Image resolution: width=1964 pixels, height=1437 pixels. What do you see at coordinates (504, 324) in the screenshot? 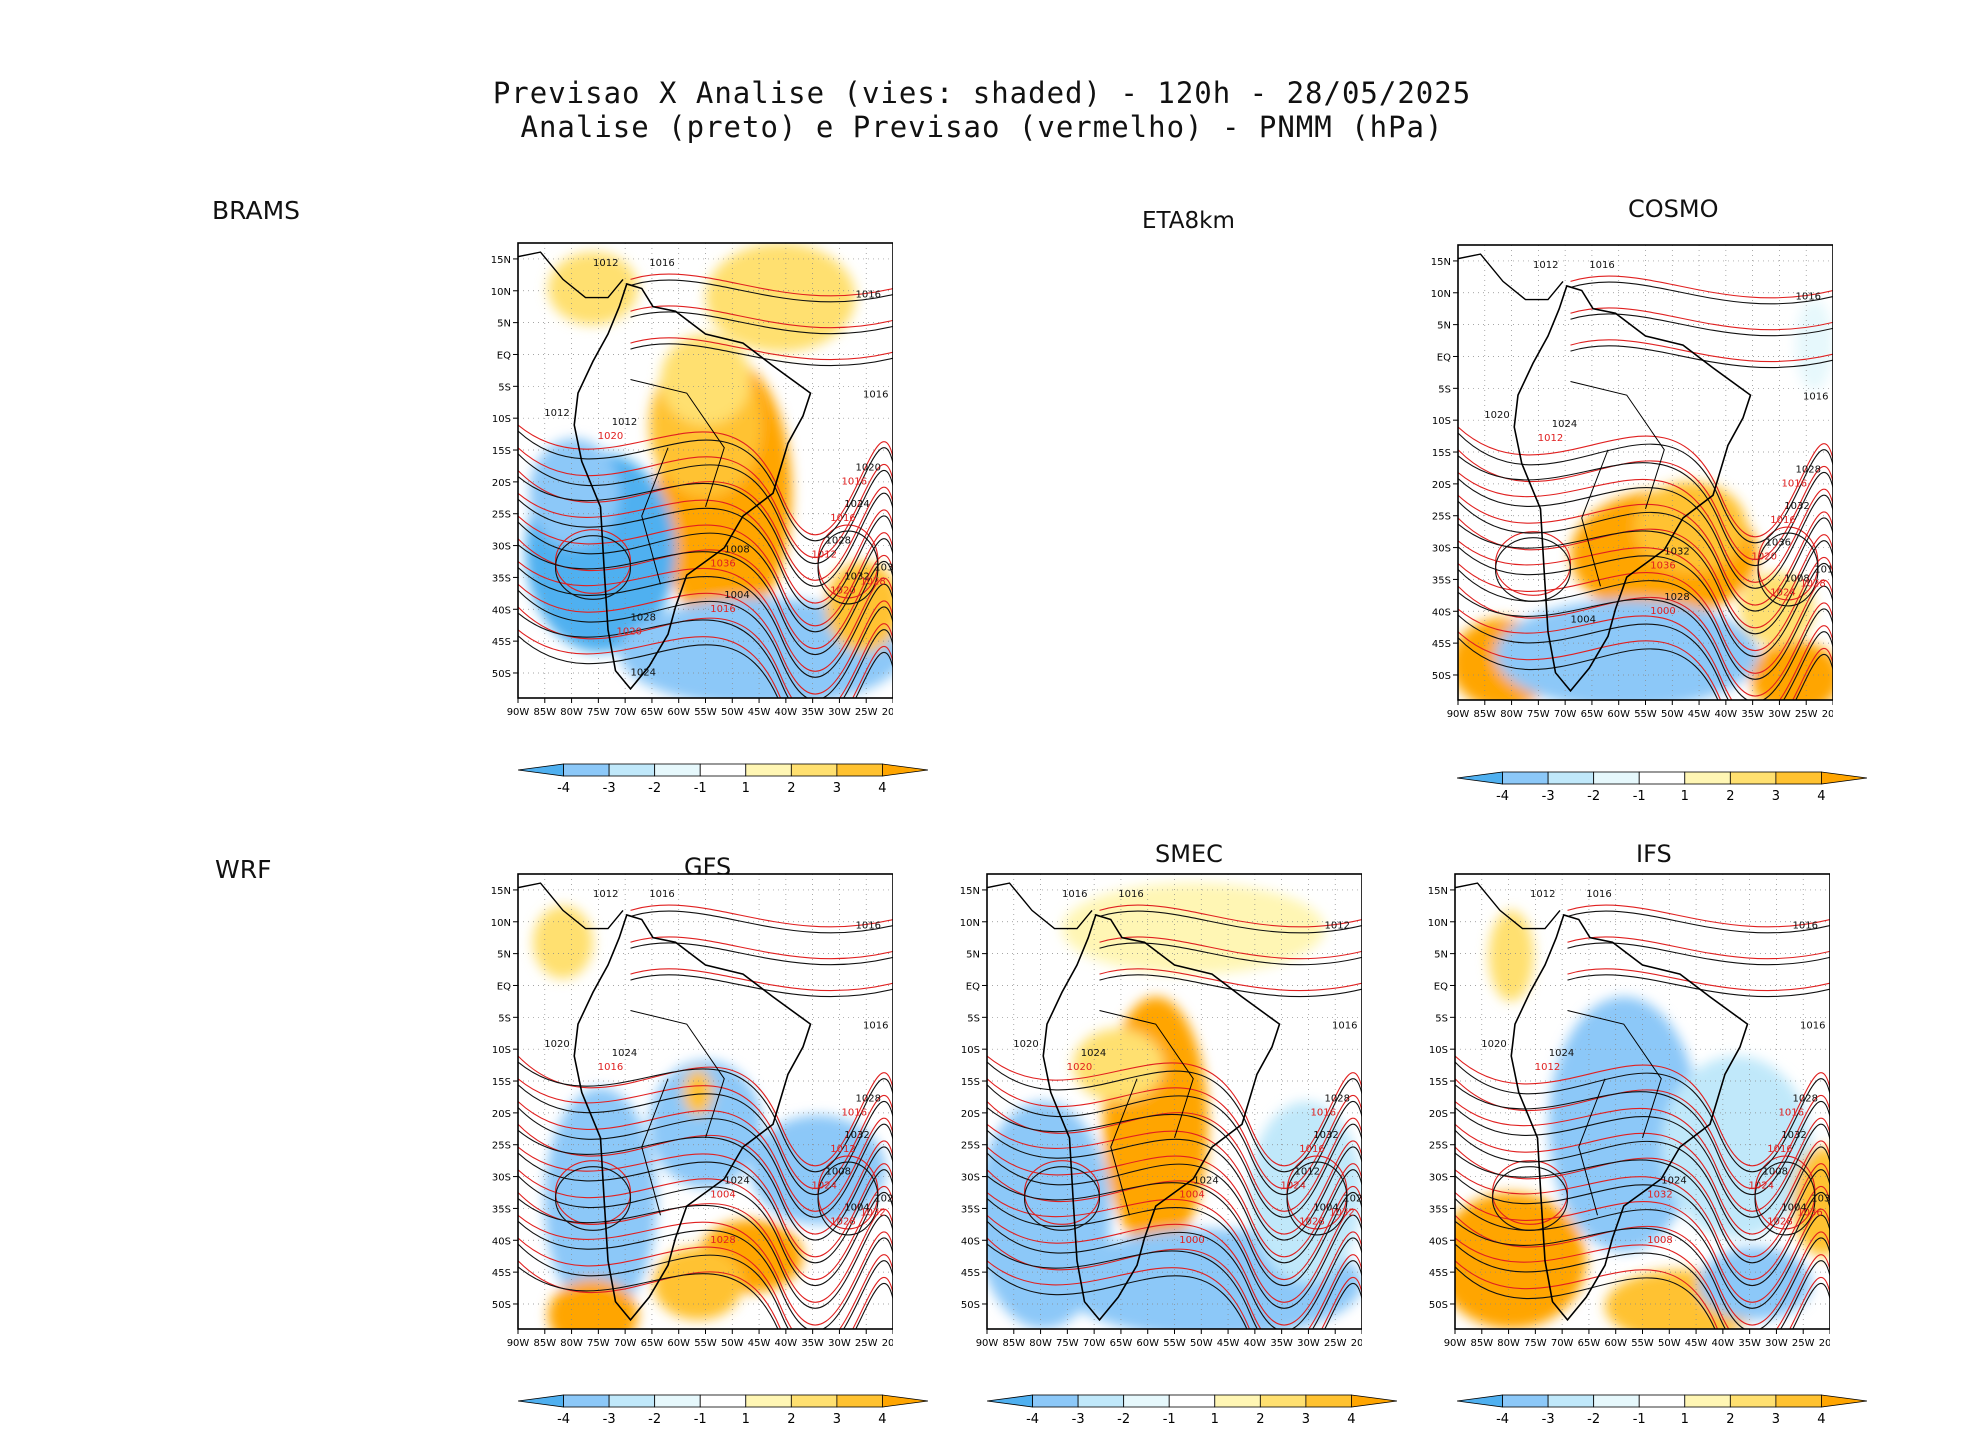
I see `latitude-tick-label: 5N` at bounding box center [504, 324].